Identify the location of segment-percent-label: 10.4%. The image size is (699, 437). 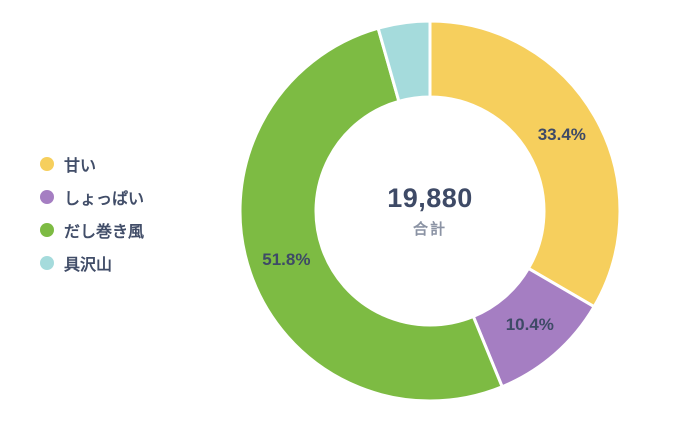
(530, 324).